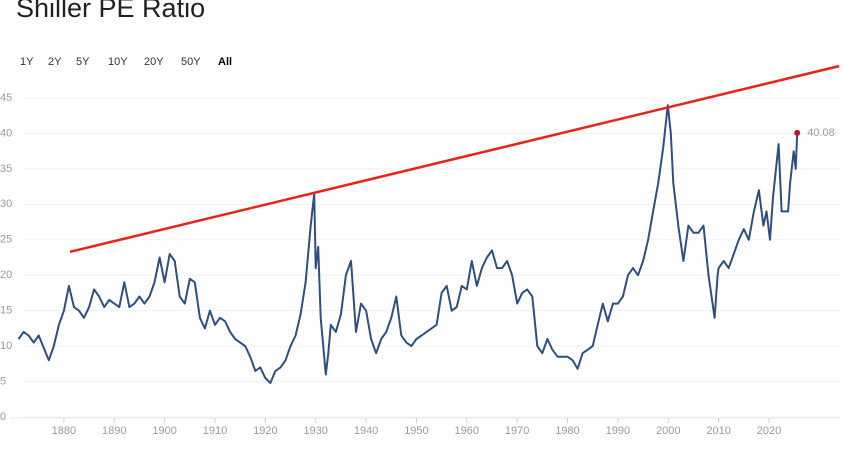 The height and width of the screenshot is (452, 847). What do you see at coordinates (3, 417) in the screenshot?
I see `y-tick-label: 0` at bounding box center [3, 417].